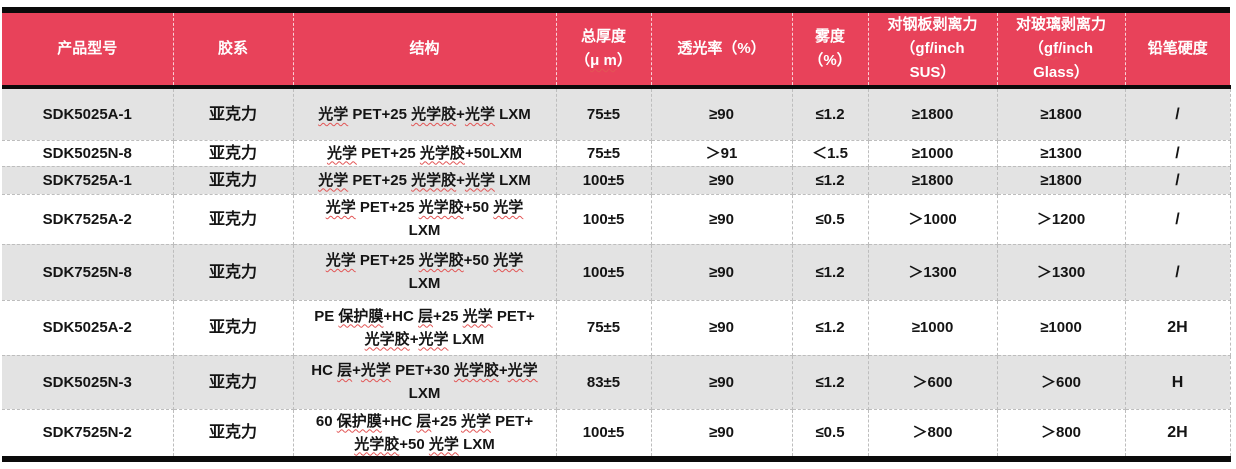  Describe the element at coordinates (932, 272) in the screenshot. I see `cell-peel_steel: ＞1300` at that location.